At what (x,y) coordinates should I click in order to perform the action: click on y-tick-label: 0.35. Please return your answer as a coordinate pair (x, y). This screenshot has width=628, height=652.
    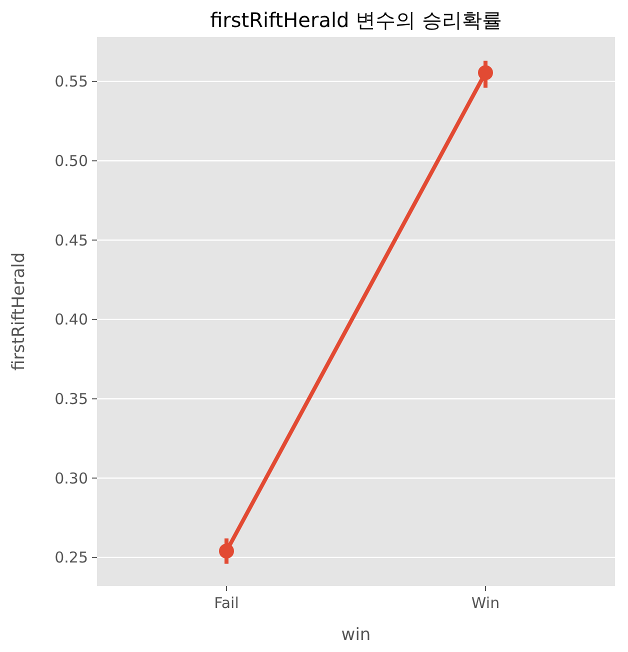
    Looking at the image, I should click on (71, 399).